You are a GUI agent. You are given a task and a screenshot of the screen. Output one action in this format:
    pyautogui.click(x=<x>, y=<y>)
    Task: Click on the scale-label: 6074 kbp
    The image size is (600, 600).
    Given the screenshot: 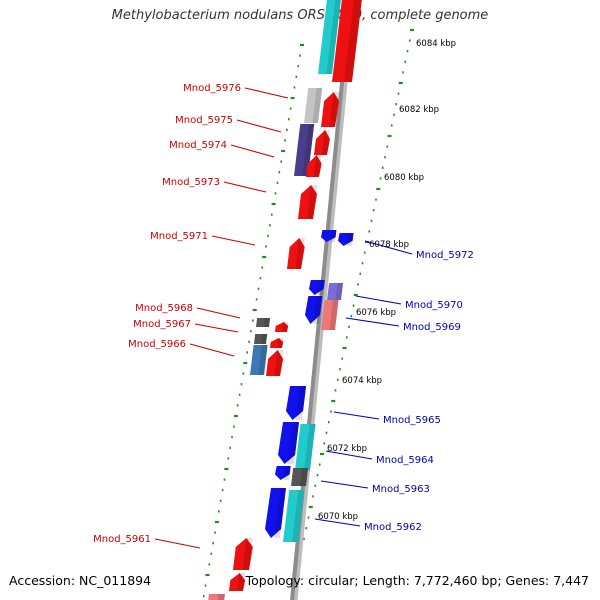 What is the action you would take?
    pyautogui.click(x=362, y=381)
    